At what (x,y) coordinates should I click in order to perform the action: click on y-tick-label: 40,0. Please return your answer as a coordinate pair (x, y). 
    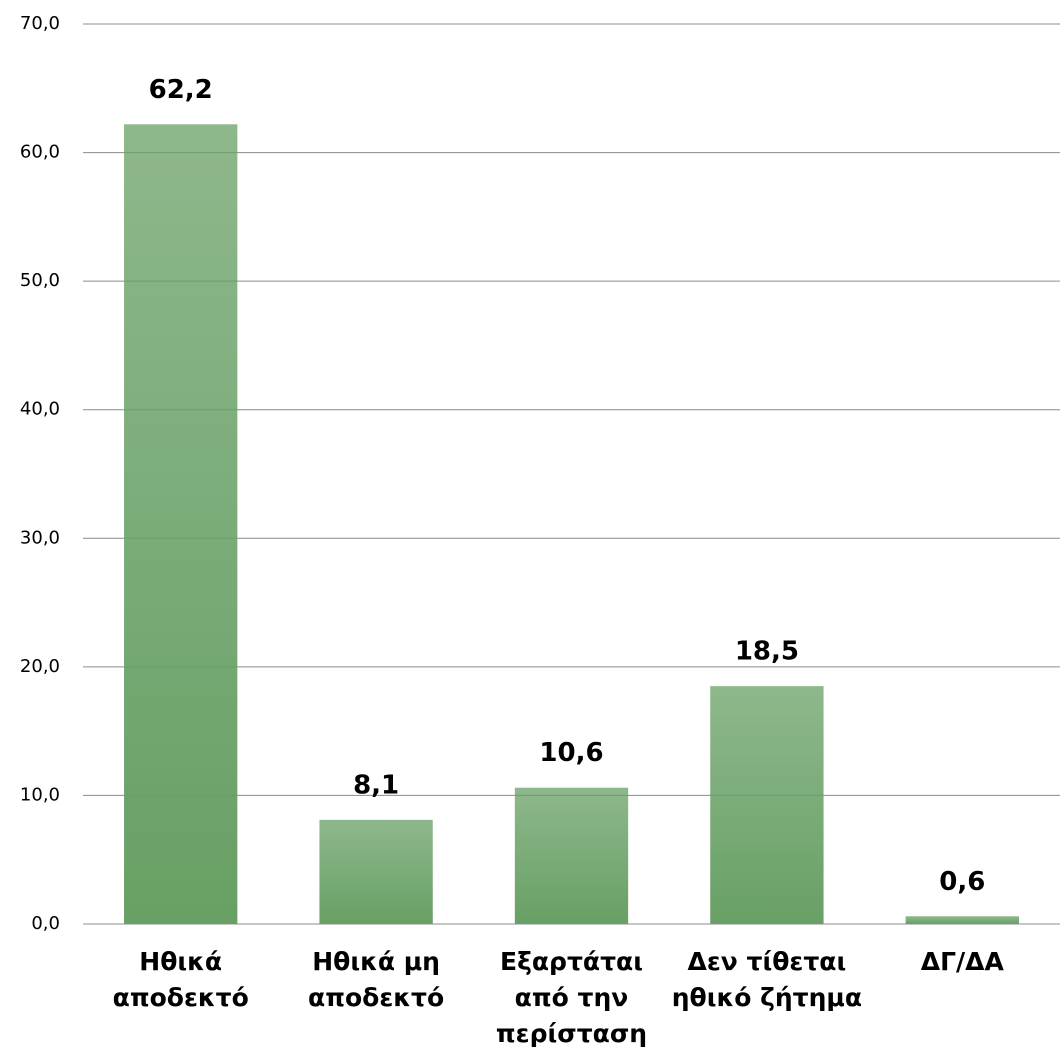
    Looking at the image, I should click on (40, 409).